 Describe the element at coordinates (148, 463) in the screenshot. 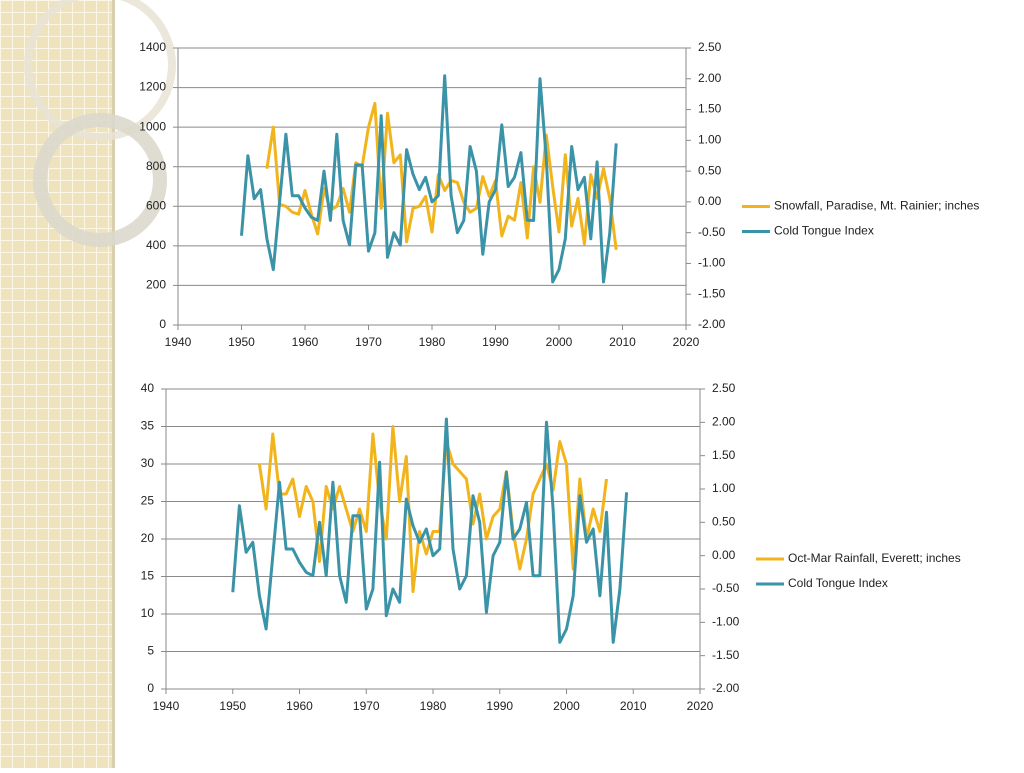

I see `y-tick-label: 30` at that location.